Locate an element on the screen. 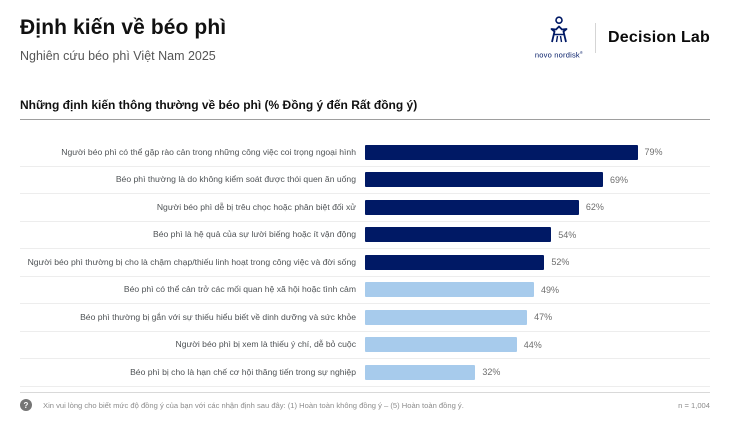  bar-track: 62% is located at coordinates (537, 207).